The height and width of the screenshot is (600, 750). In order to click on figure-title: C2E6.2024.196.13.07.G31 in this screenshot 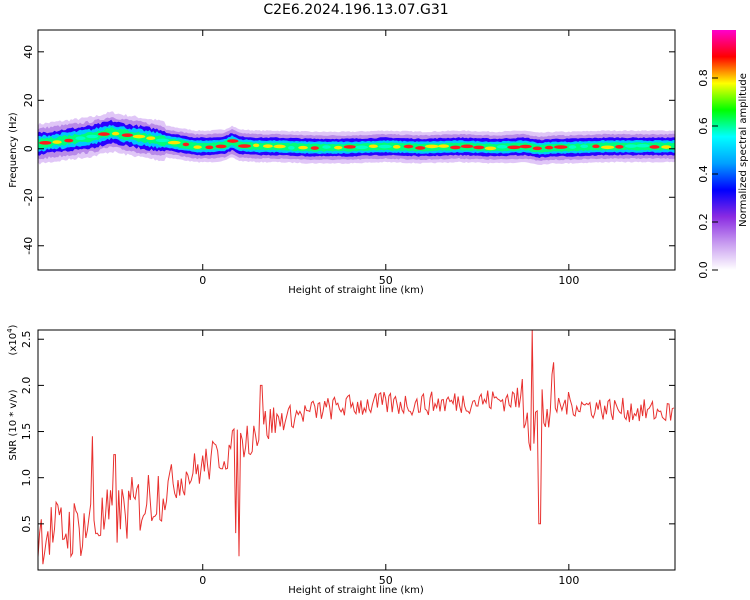, I will do `click(355, 10)`.